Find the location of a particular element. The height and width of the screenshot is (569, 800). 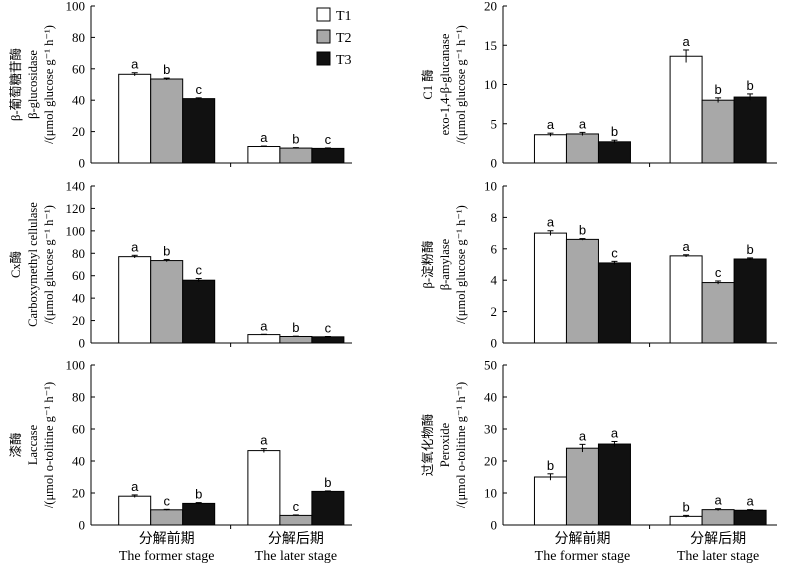

y-tick-label: 2 is located at coordinates (494, 311).